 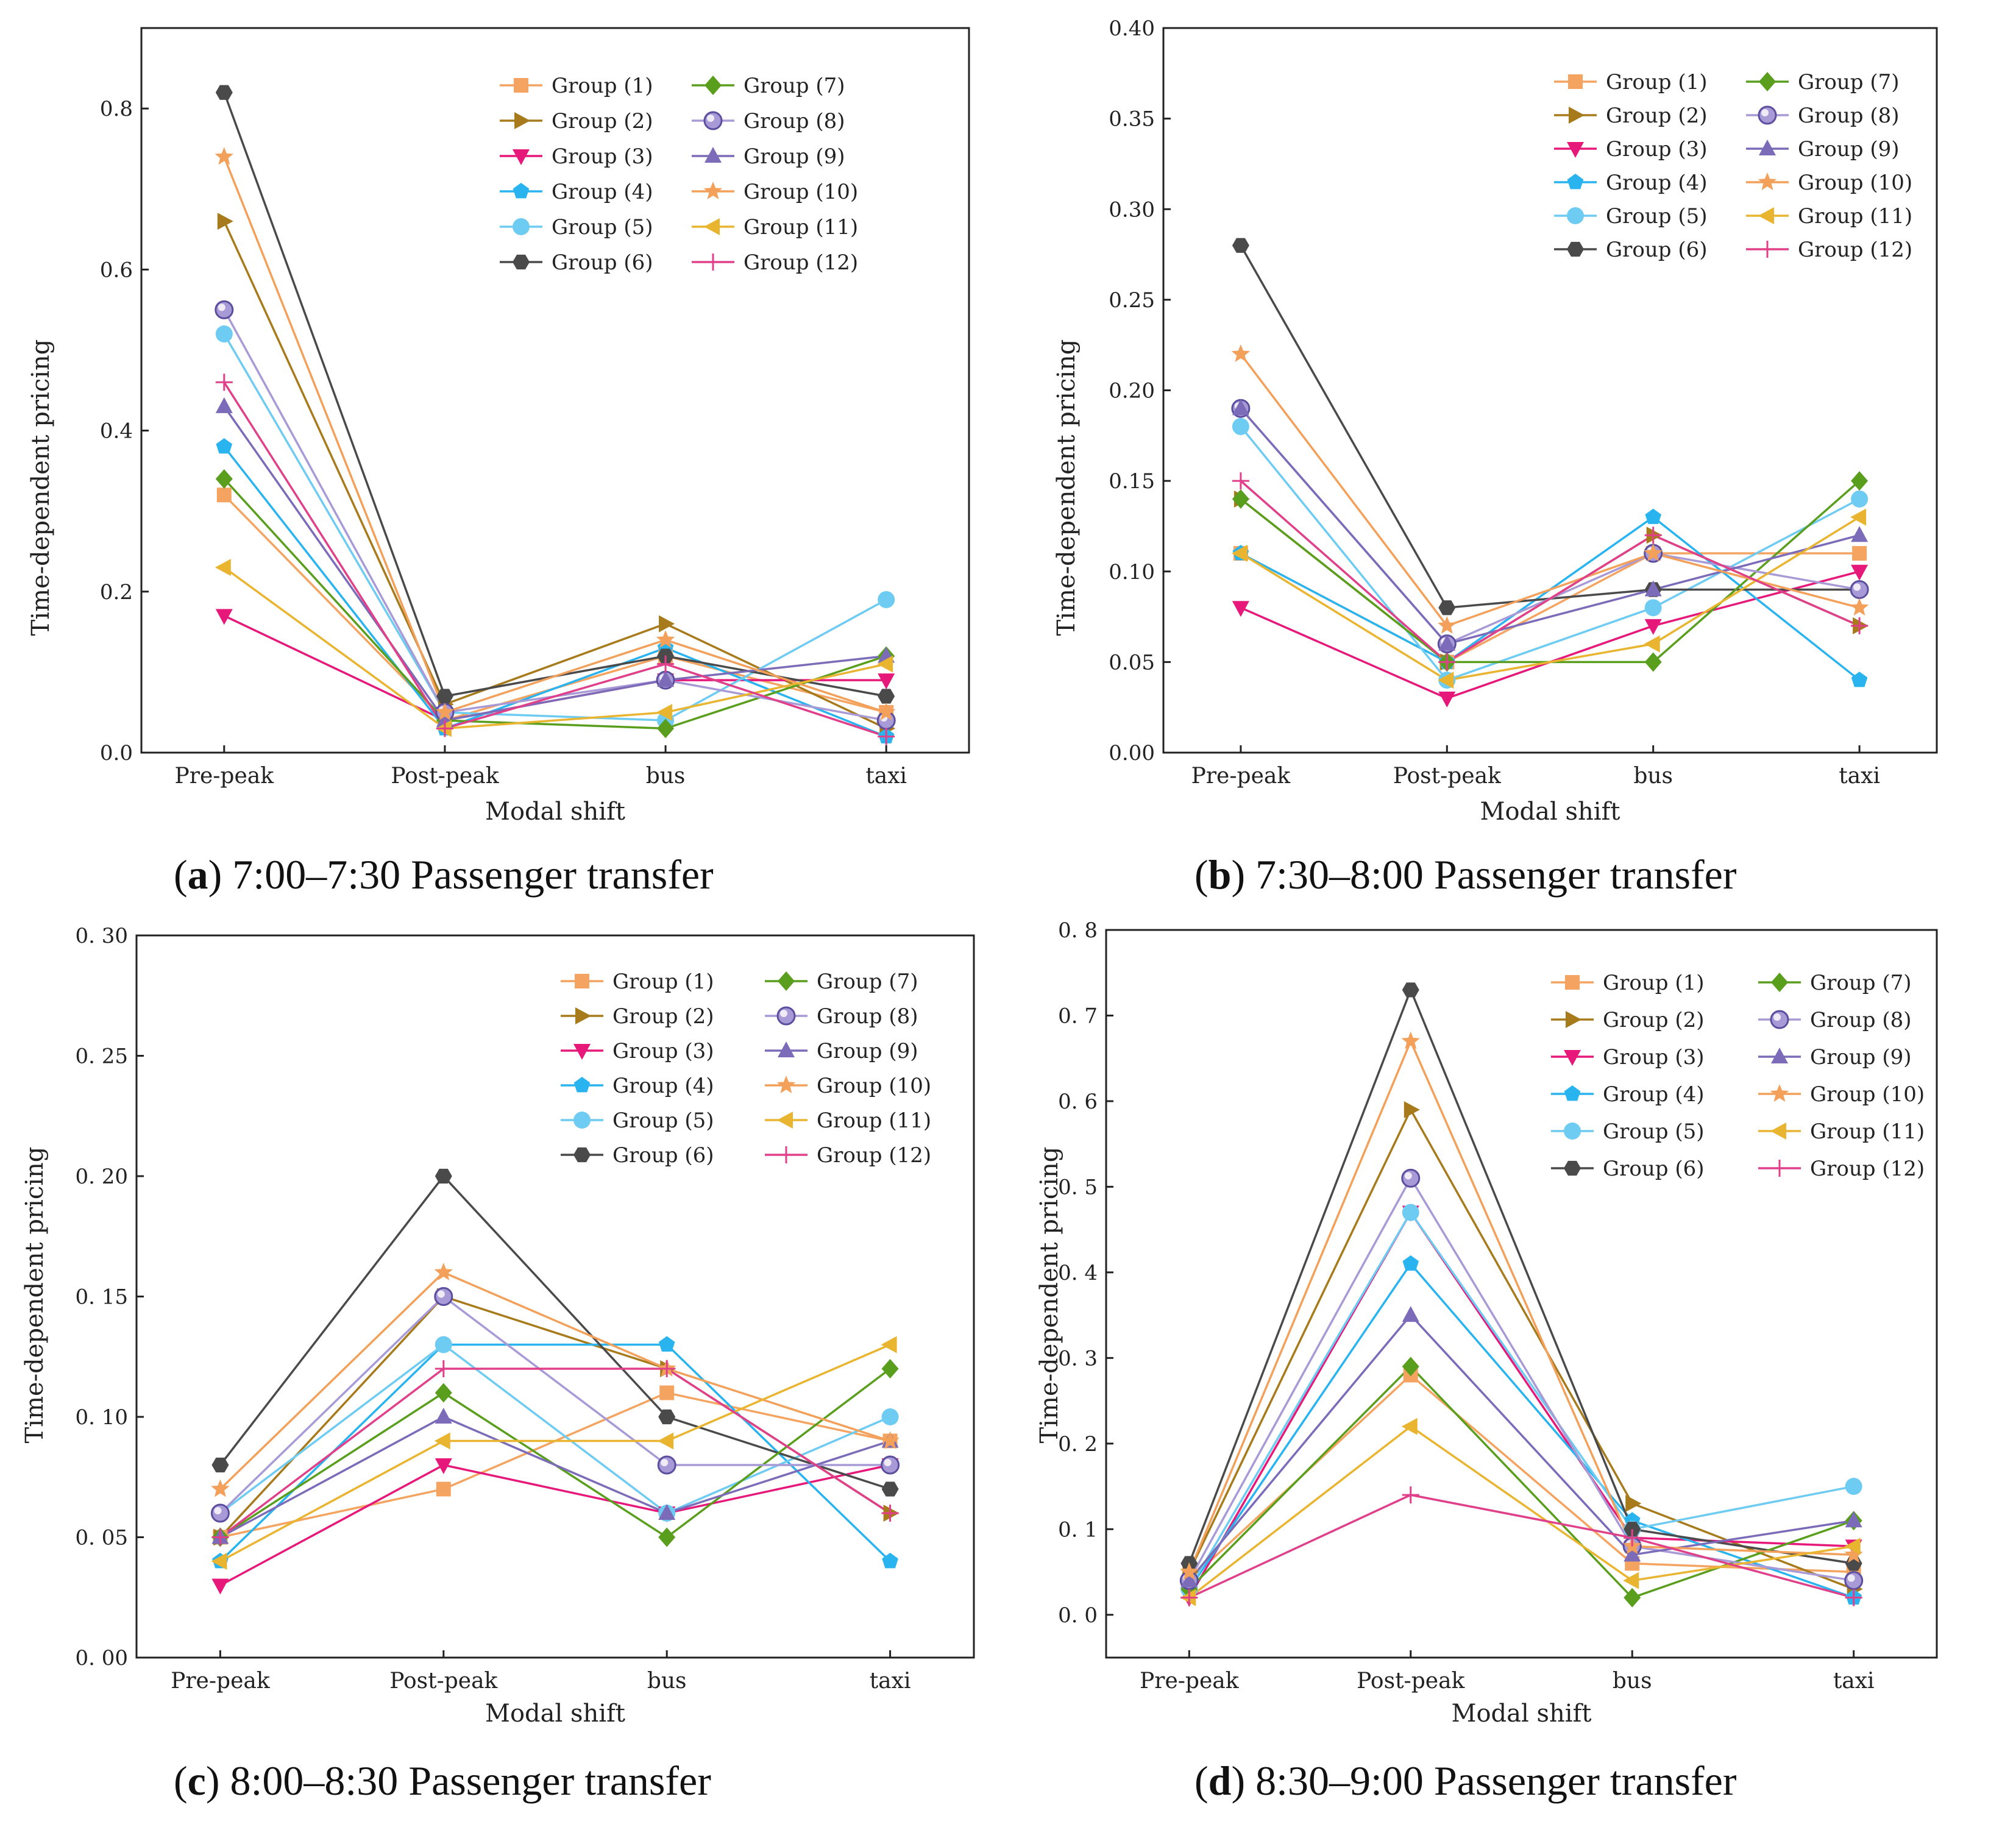 What do you see at coordinates (1132, 28) in the screenshot?
I see `y-tick-label: 0.40` at bounding box center [1132, 28].